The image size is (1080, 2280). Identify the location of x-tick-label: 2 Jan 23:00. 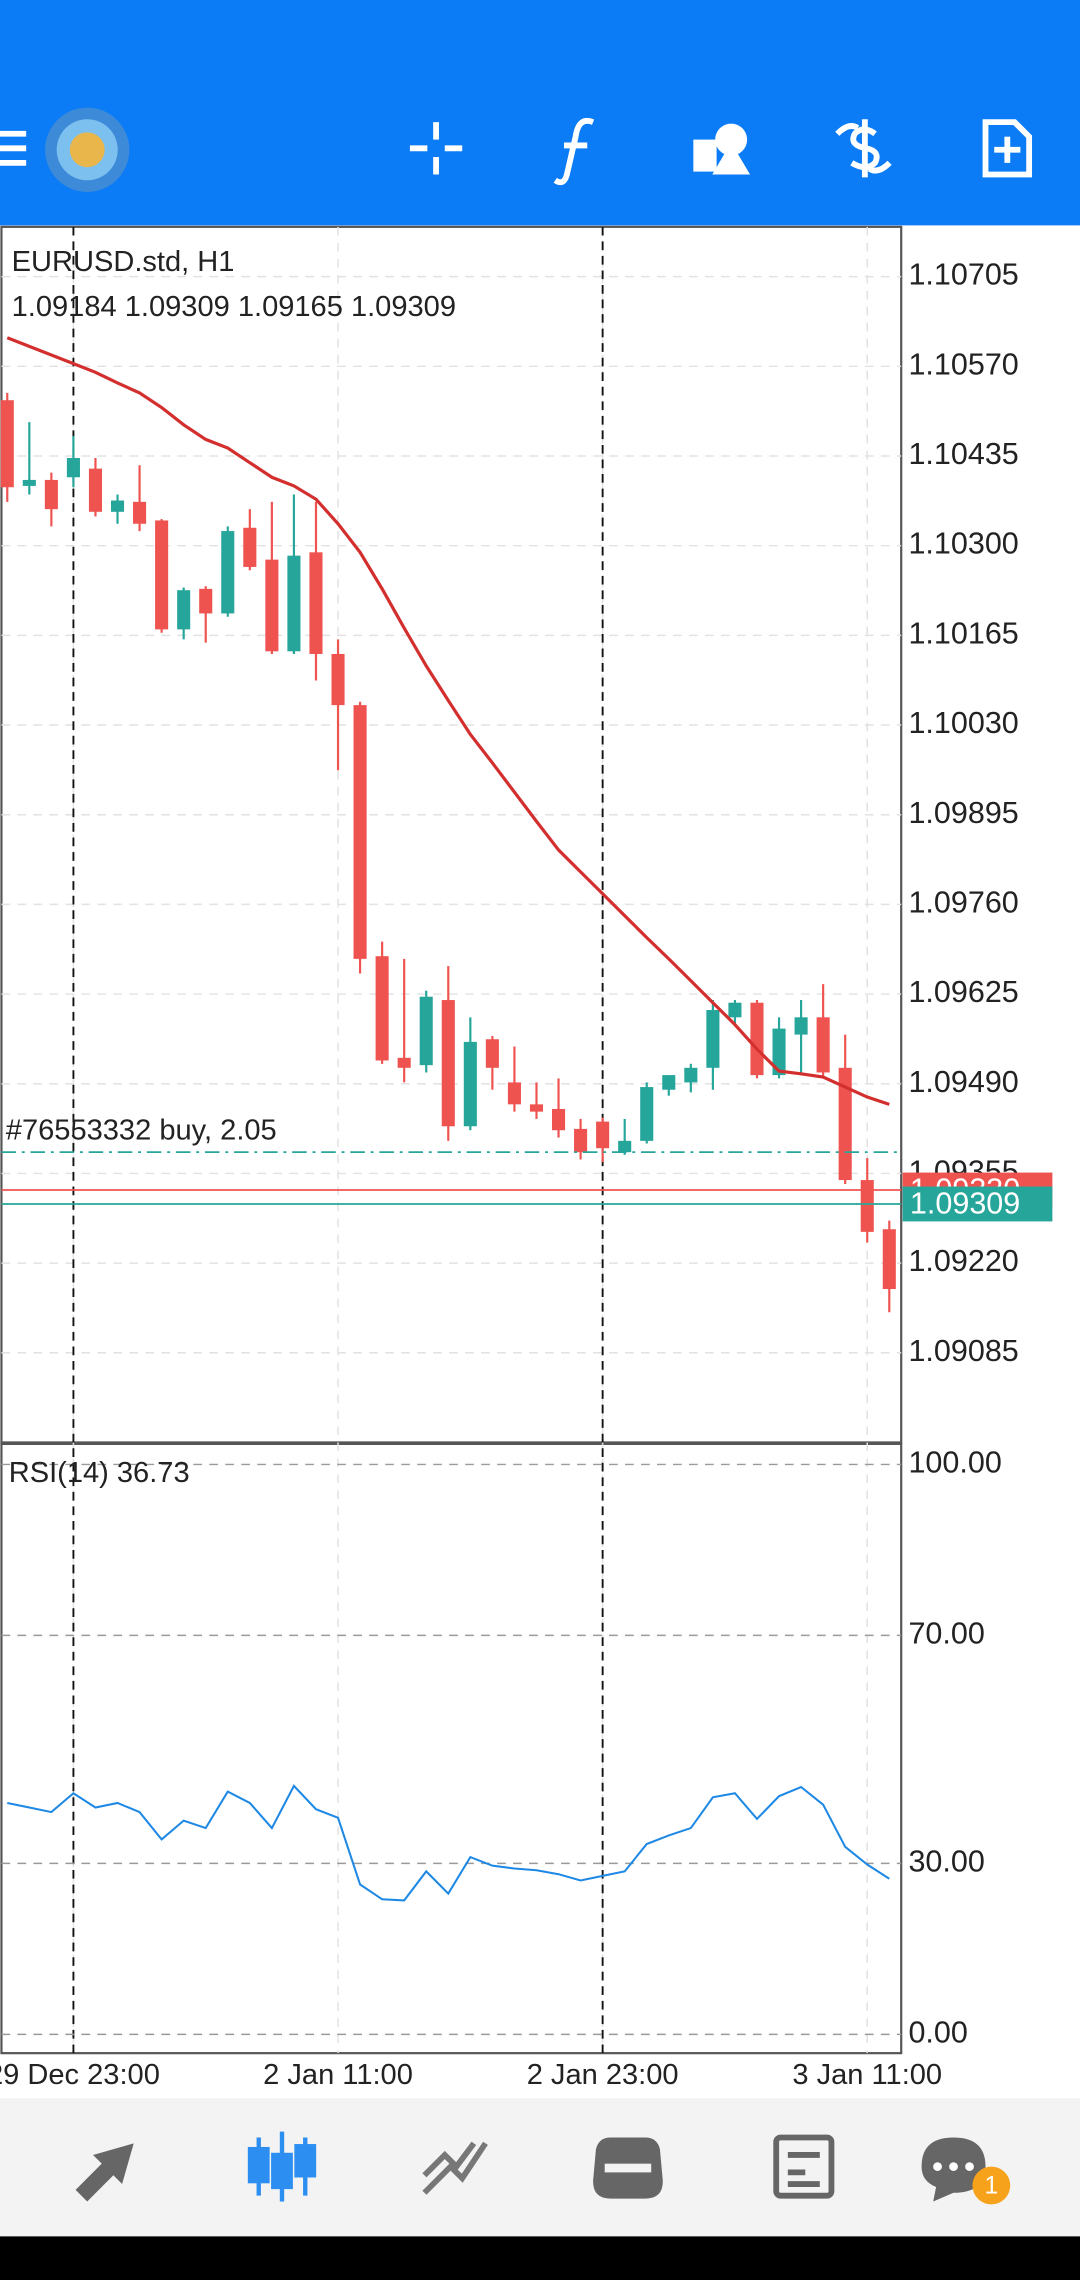
(603, 2075).